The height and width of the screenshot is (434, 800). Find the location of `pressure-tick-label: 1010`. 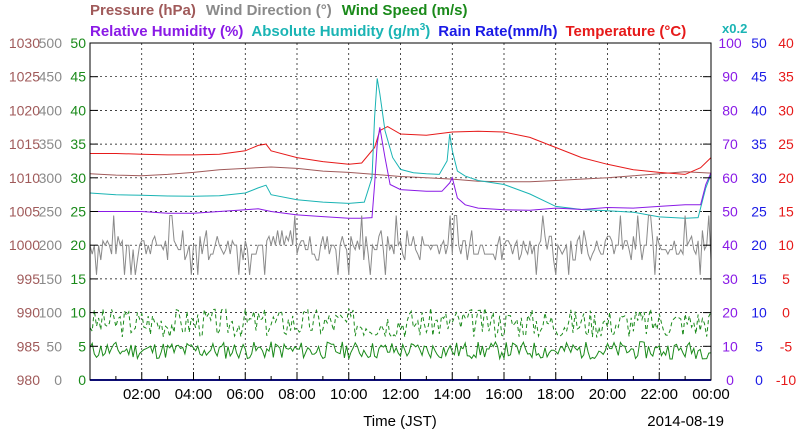

pressure-tick-label: 1010 is located at coordinates (24, 178).